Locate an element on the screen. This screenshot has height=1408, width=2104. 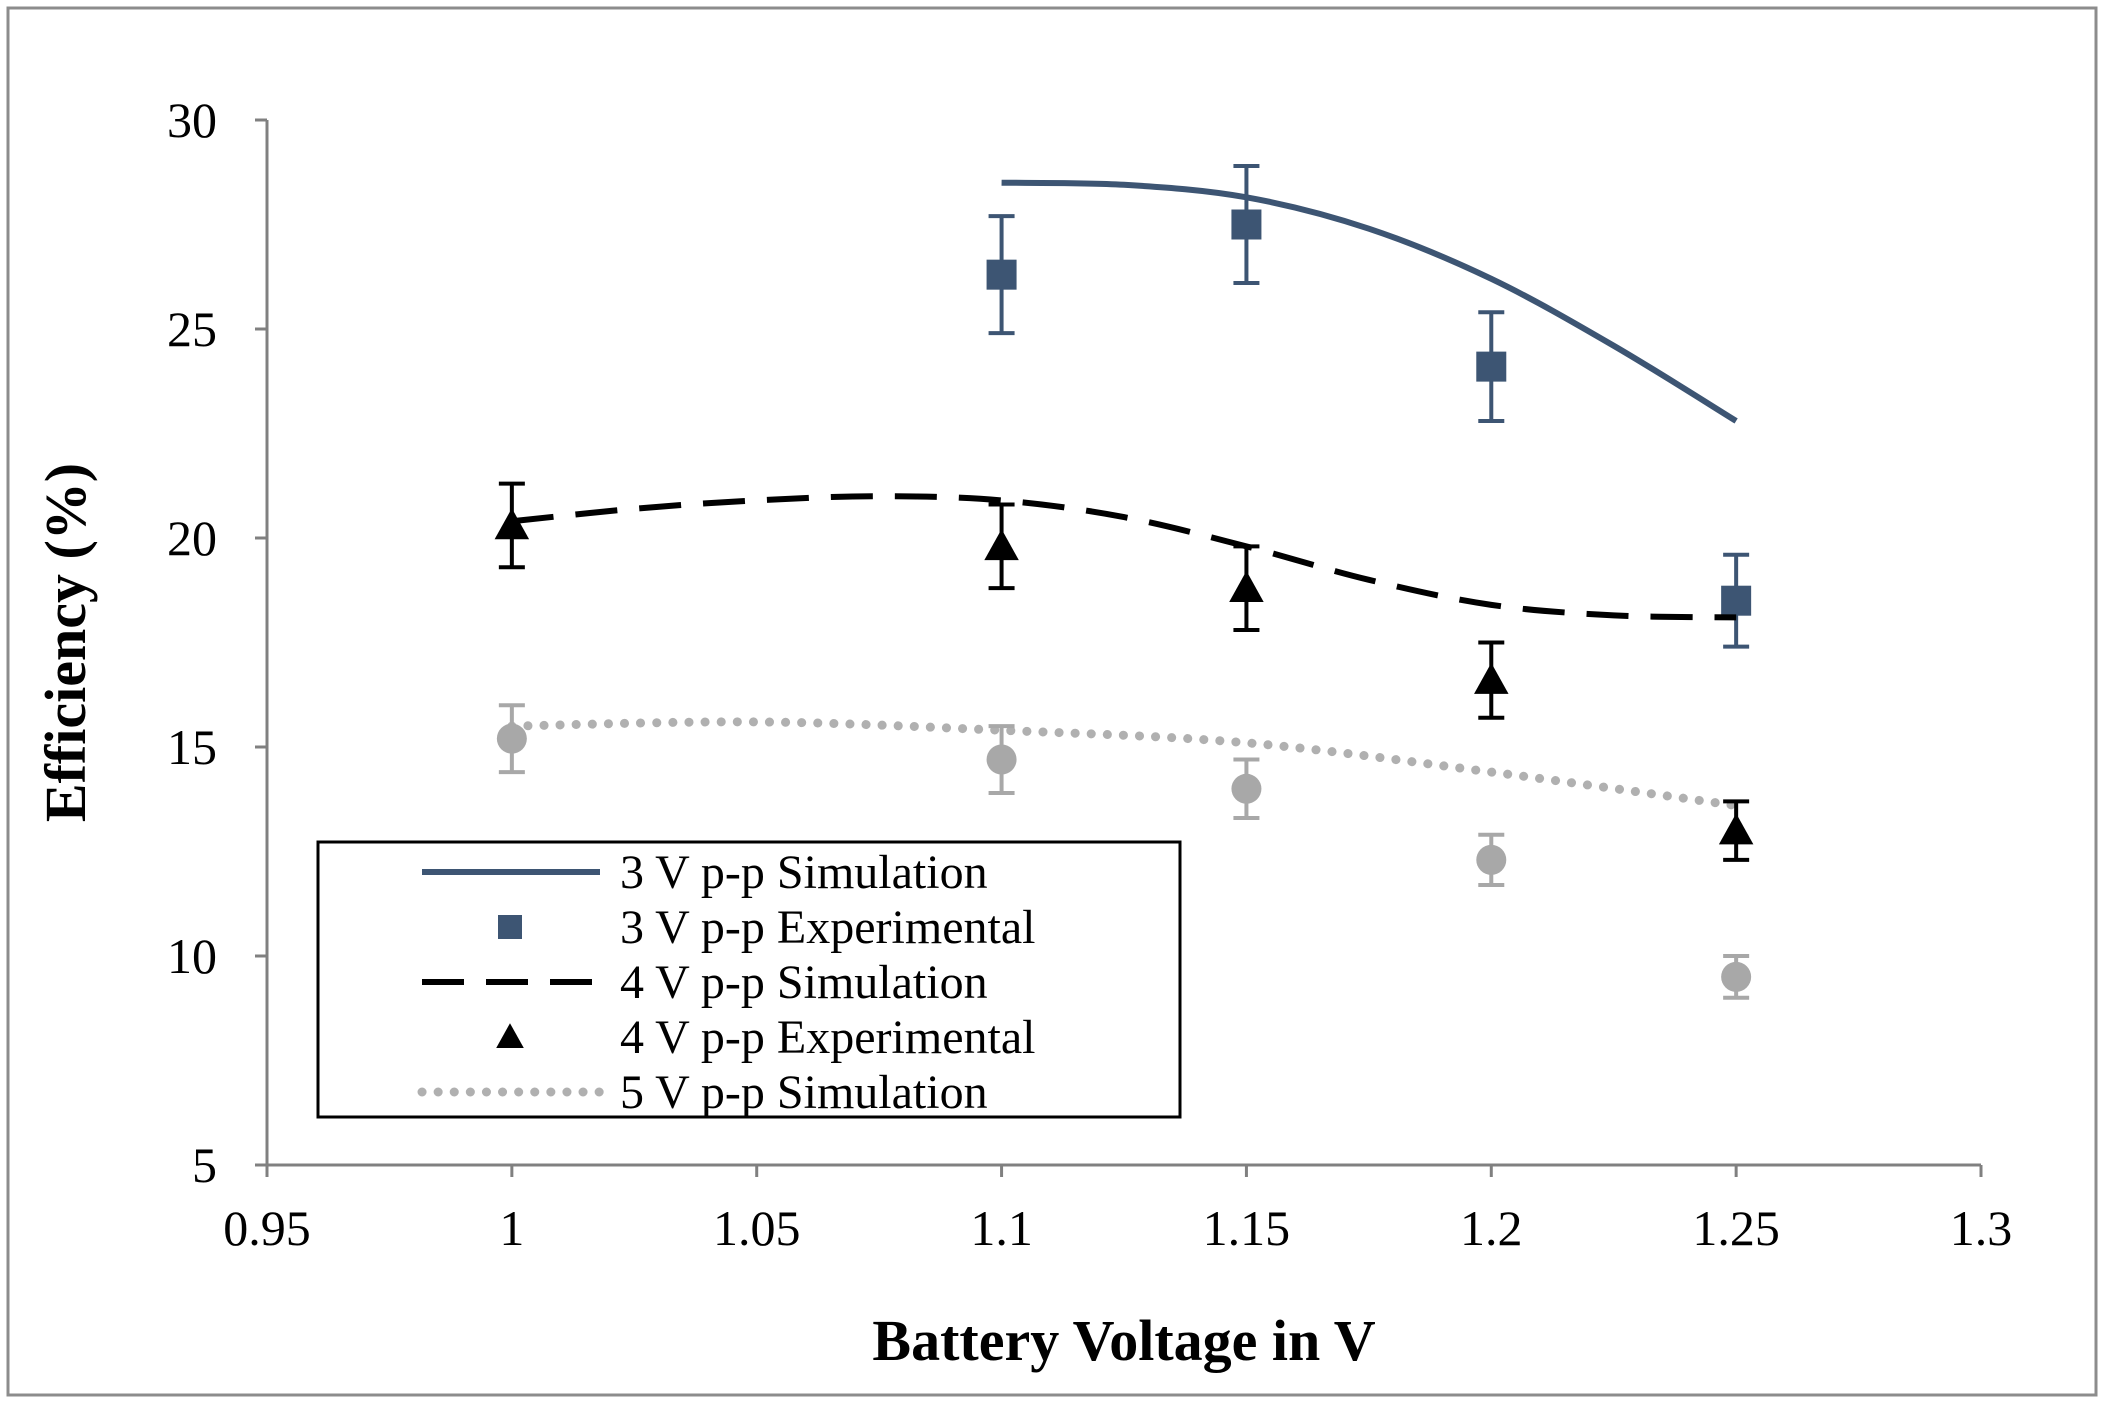
legend-entry: 4 V p-p Simulation is located at coordinates (705, 982).